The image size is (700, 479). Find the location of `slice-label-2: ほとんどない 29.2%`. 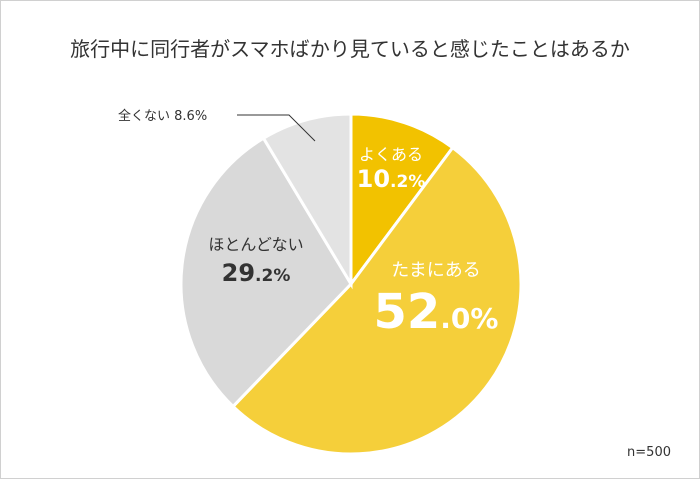

slice-label-2: ほとんどない 29.2% is located at coordinates (256, 259).